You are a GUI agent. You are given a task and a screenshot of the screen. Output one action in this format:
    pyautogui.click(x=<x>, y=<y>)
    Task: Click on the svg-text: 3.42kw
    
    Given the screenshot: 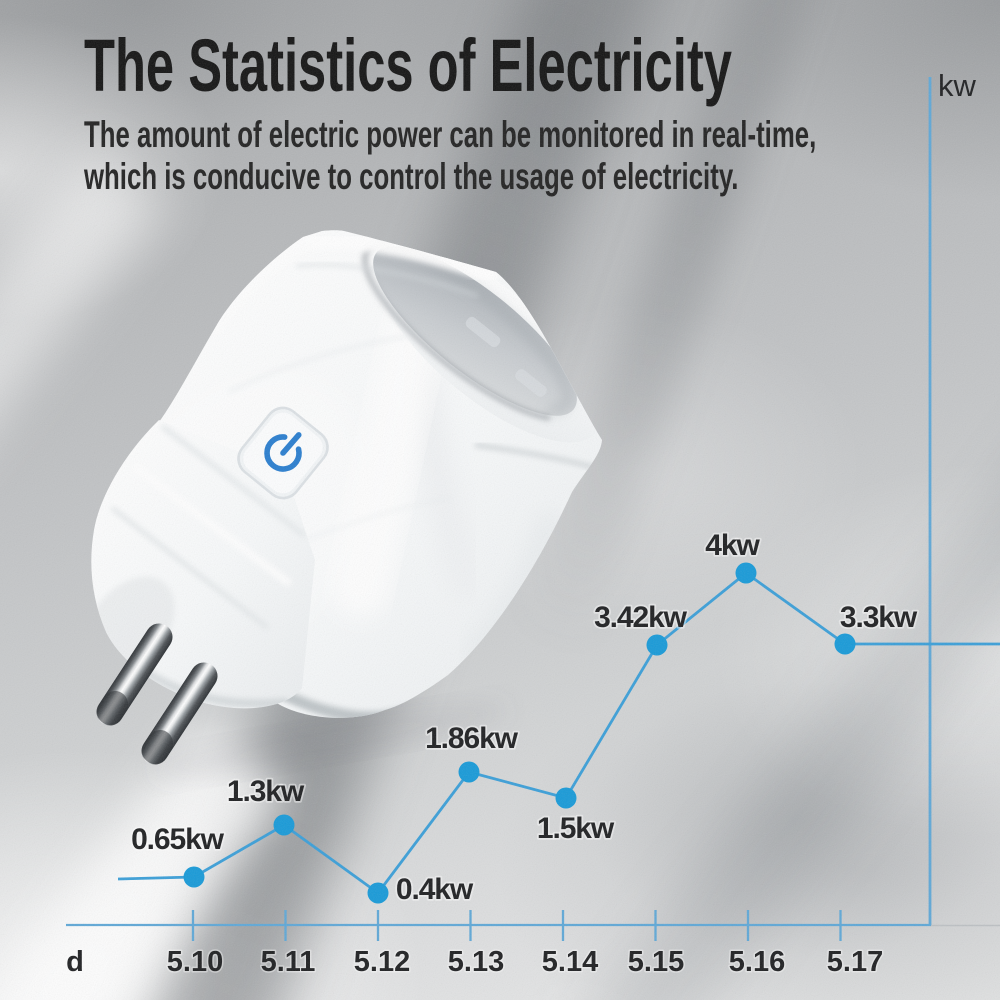 What is the action you would take?
    pyautogui.click(x=641, y=617)
    